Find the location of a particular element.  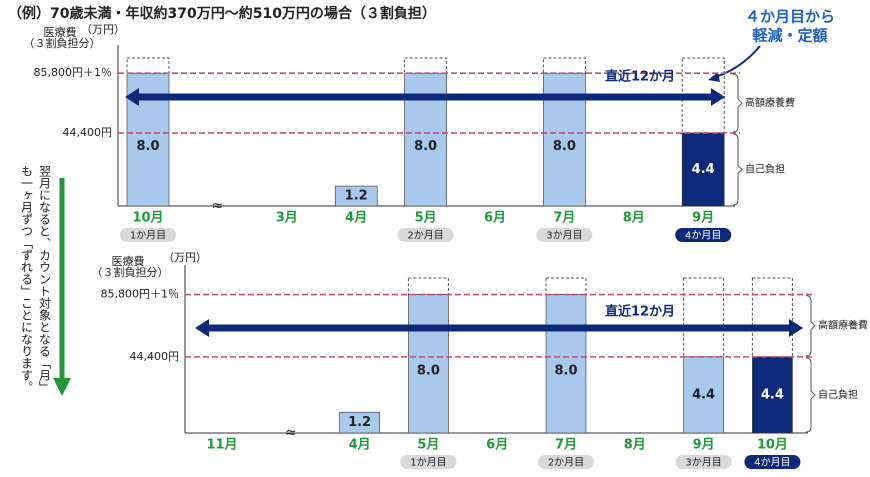

callout: ４か月目から is located at coordinates (790, 17).